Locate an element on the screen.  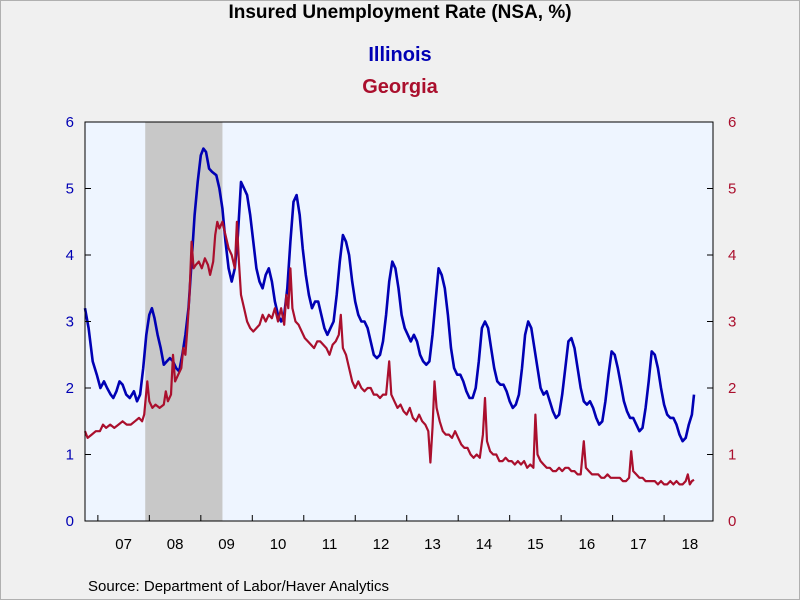
y-tick-label-right: 1 is located at coordinates (732, 455).